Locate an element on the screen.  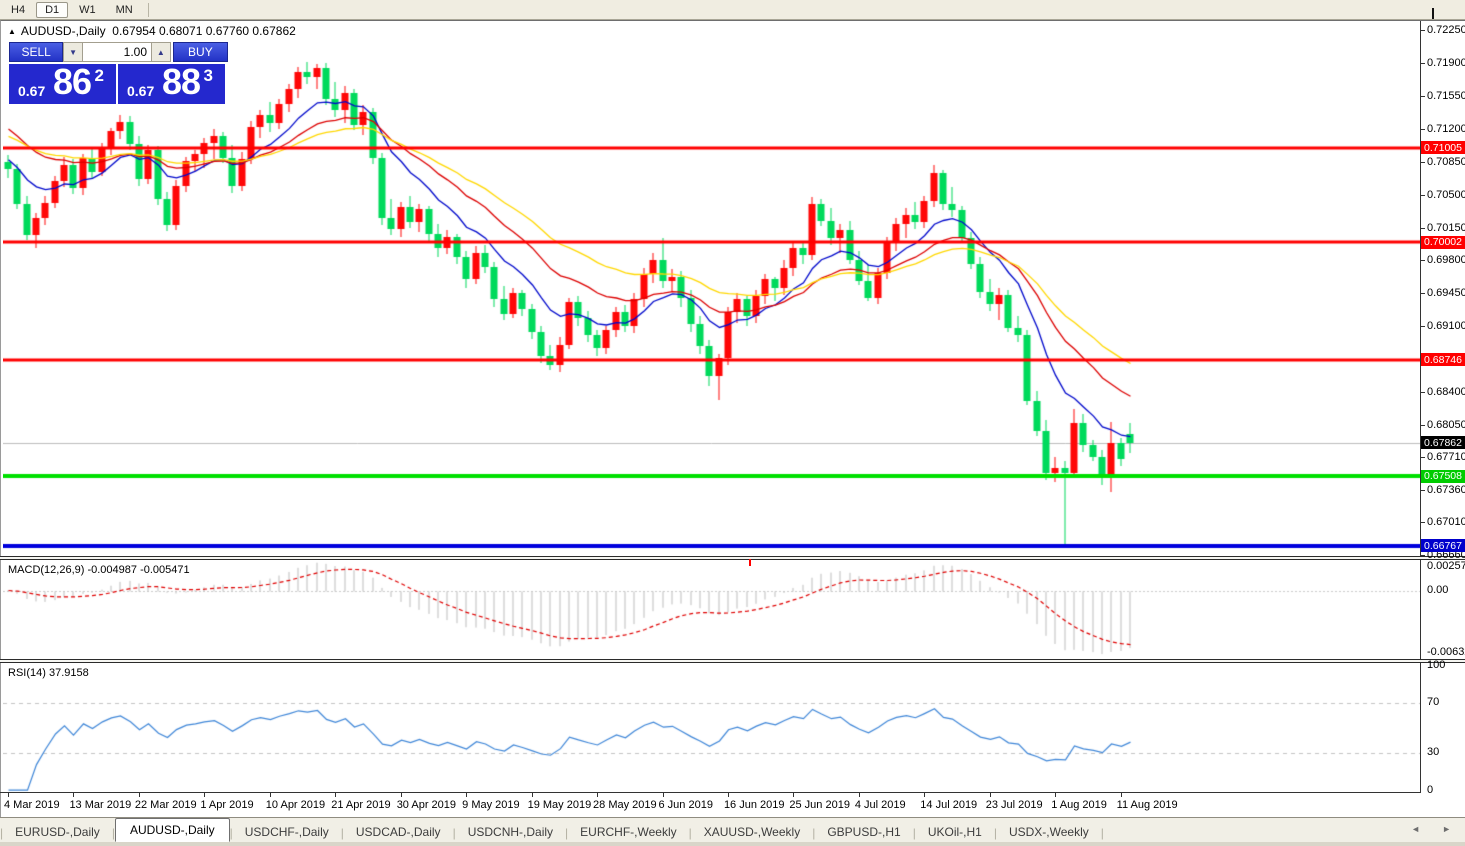
rsi-scale-label: 100 is located at coordinates (1436, 664).